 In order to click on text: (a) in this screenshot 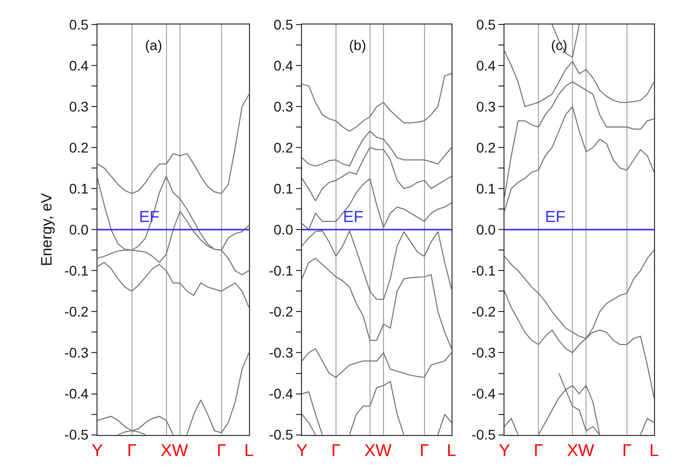, I will do `click(153, 45)`.